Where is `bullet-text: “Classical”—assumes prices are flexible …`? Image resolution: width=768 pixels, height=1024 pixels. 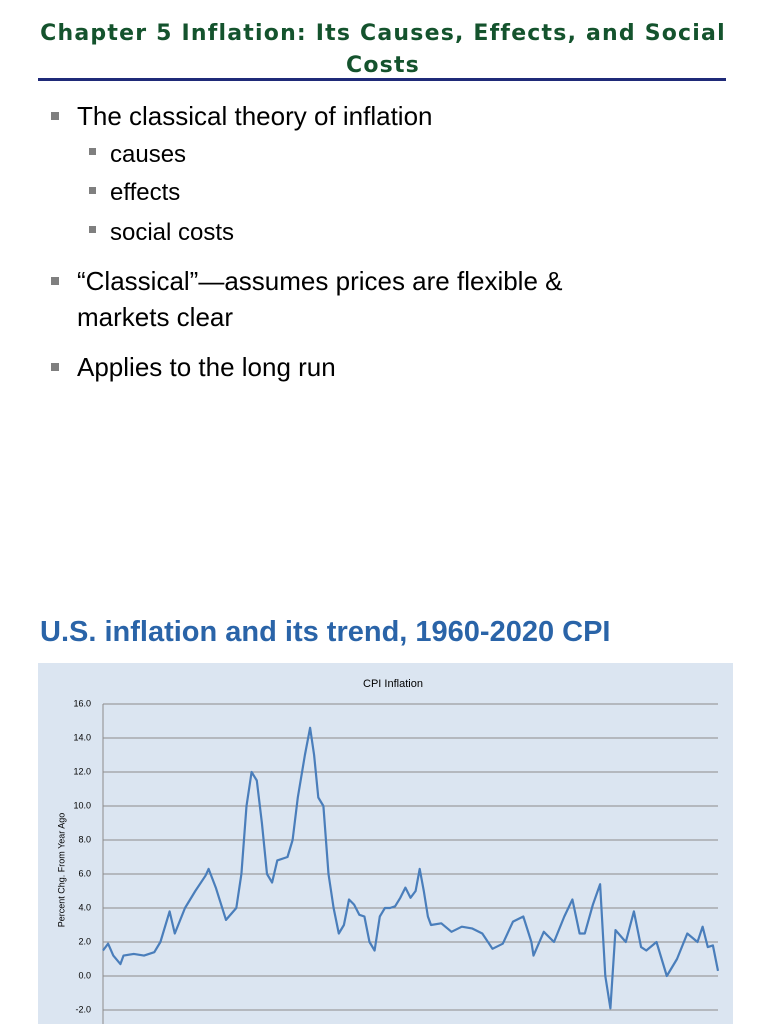
bullet-text: “Classical”—assumes prices are flexible … is located at coordinates (320, 299).